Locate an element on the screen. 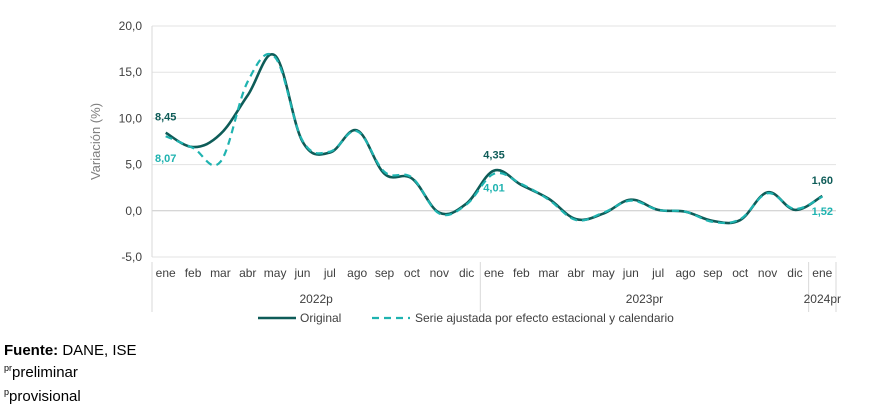  y-tick-label: 0,0 is located at coordinates (133, 211).